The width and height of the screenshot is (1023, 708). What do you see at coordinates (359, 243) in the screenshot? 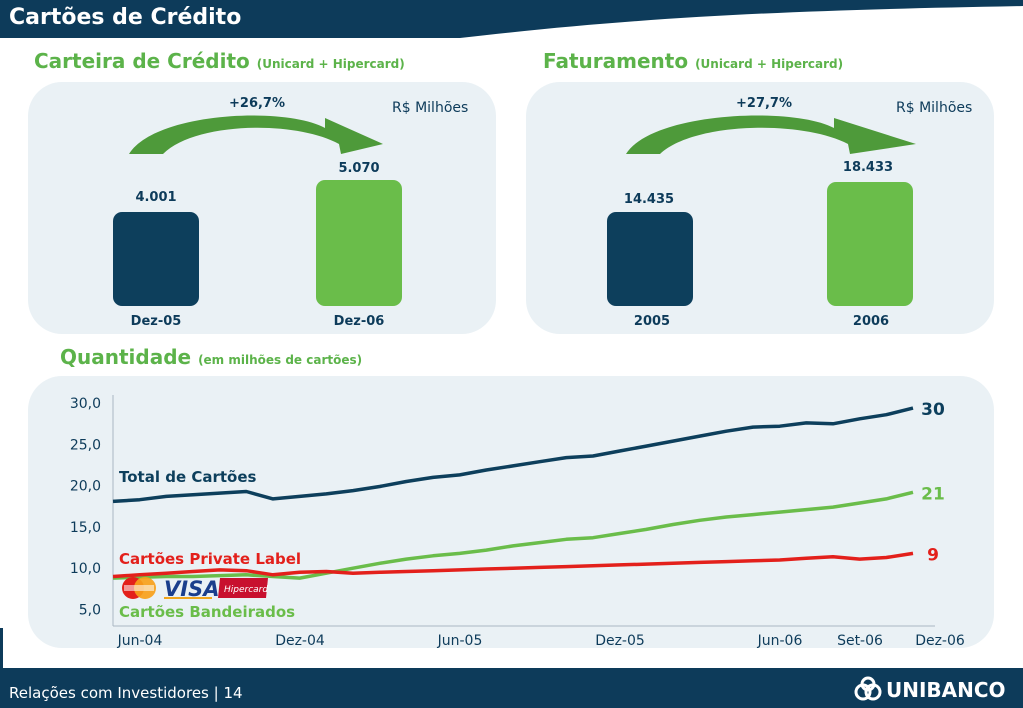
I see `carteira-bar-dez06` at bounding box center [359, 243].